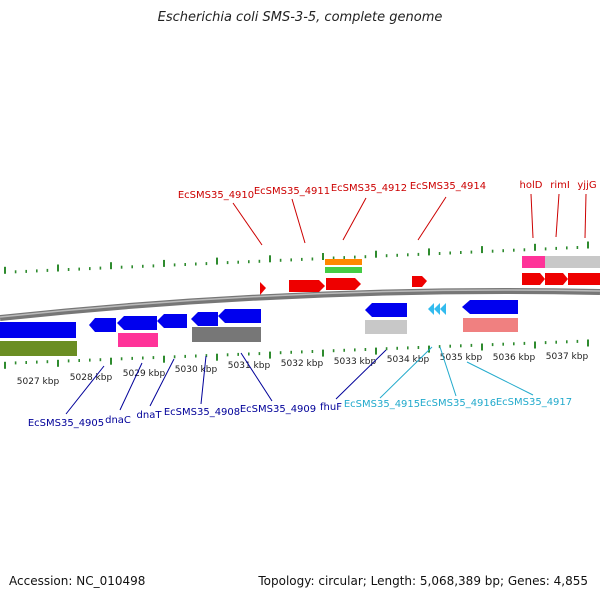 This screenshot has width=600, height=600. I want to click on kbp-label: 5028 kbp, so click(91, 378).